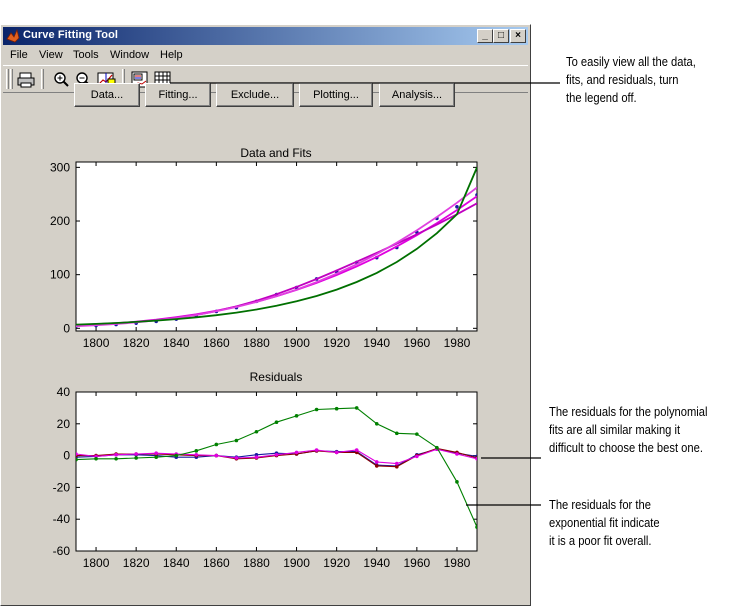 The width and height of the screenshot is (753, 615). I want to click on annotation-line: fits, and residuals, turn, so click(622, 79).